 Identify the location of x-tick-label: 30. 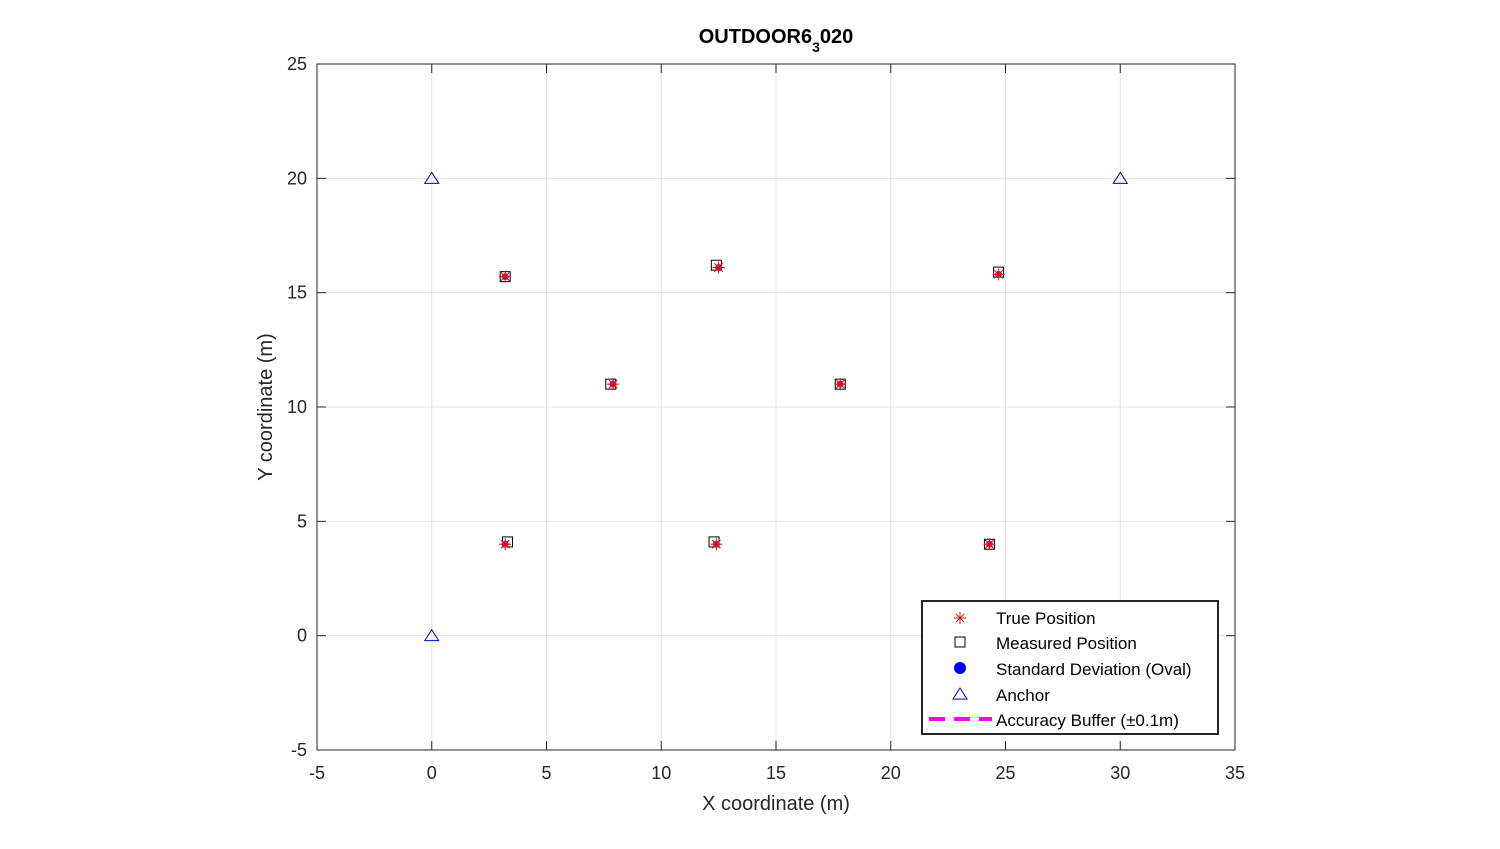
(1120, 773).